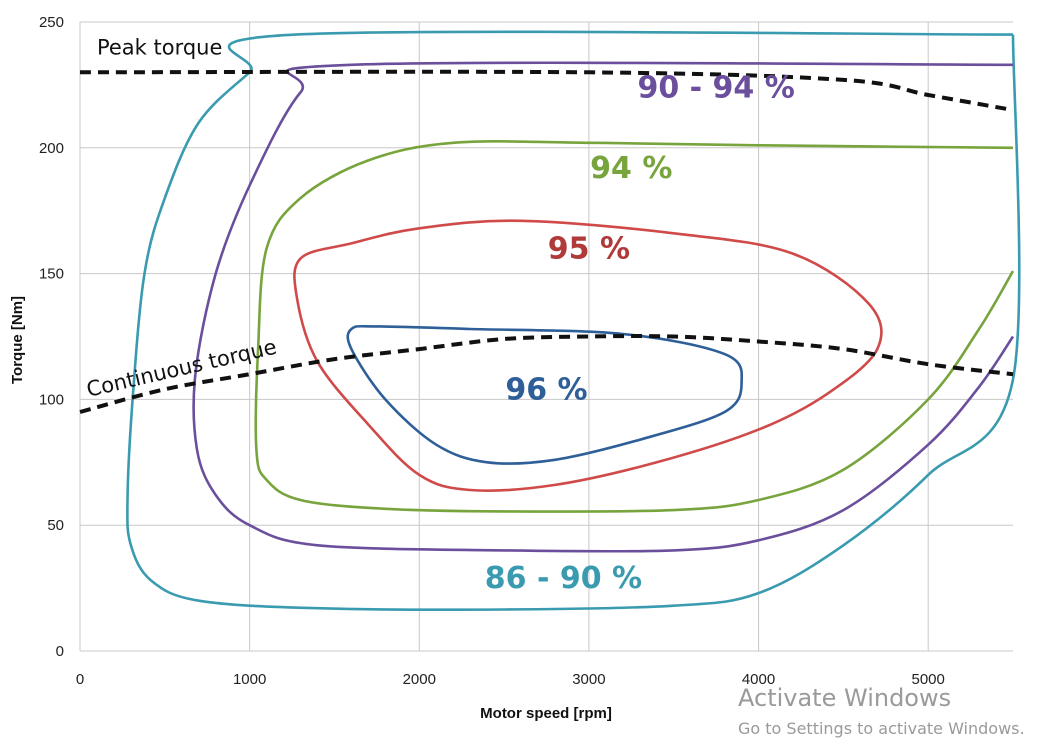 This screenshot has height=748, width=1062. Describe the element at coordinates (17, 340) in the screenshot. I see `y-axis-title: Torque [Nm]` at that location.